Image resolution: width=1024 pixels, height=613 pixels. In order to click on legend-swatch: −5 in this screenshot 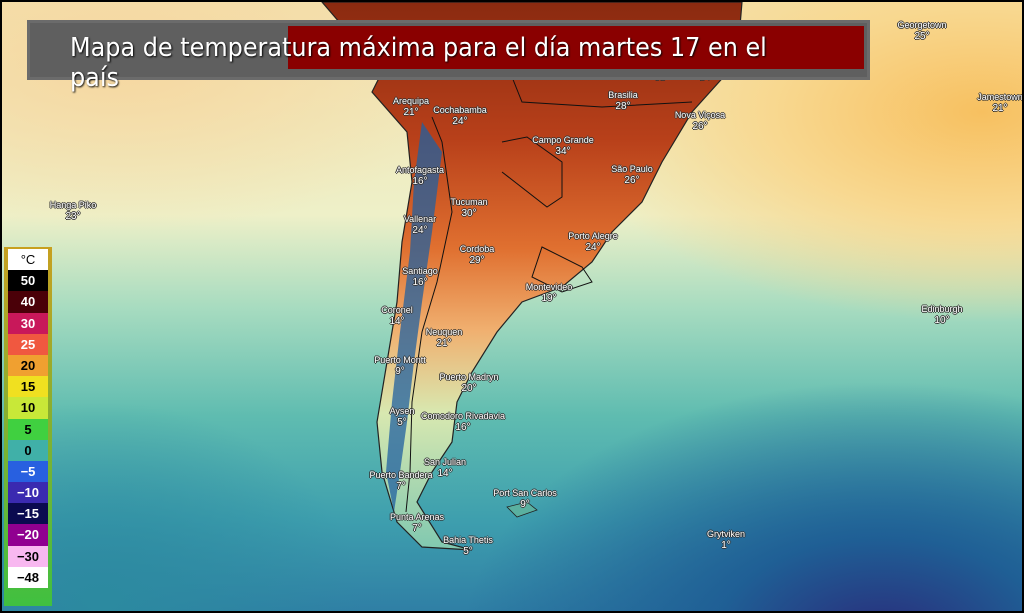, I will do `click(28, 471)`.